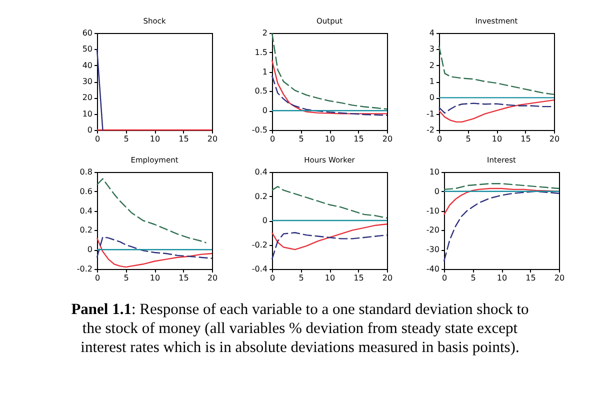  Describe the element at coordinates (86, 191) in the screenshot. I see `y-tick-label: 0.6` at that location.